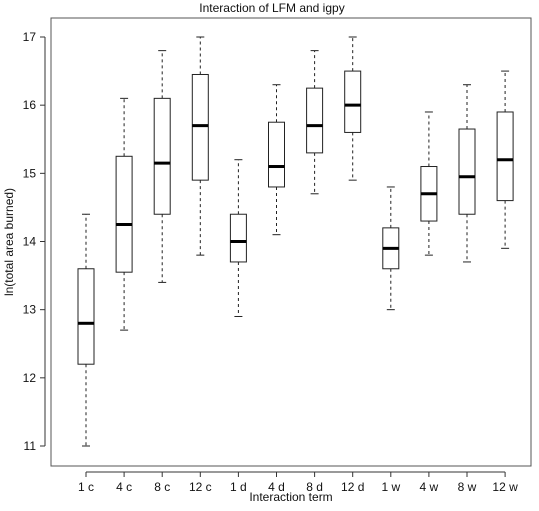 The image size is (539, 511). I want to click on y-tick-label: 14, so click(30, 242).